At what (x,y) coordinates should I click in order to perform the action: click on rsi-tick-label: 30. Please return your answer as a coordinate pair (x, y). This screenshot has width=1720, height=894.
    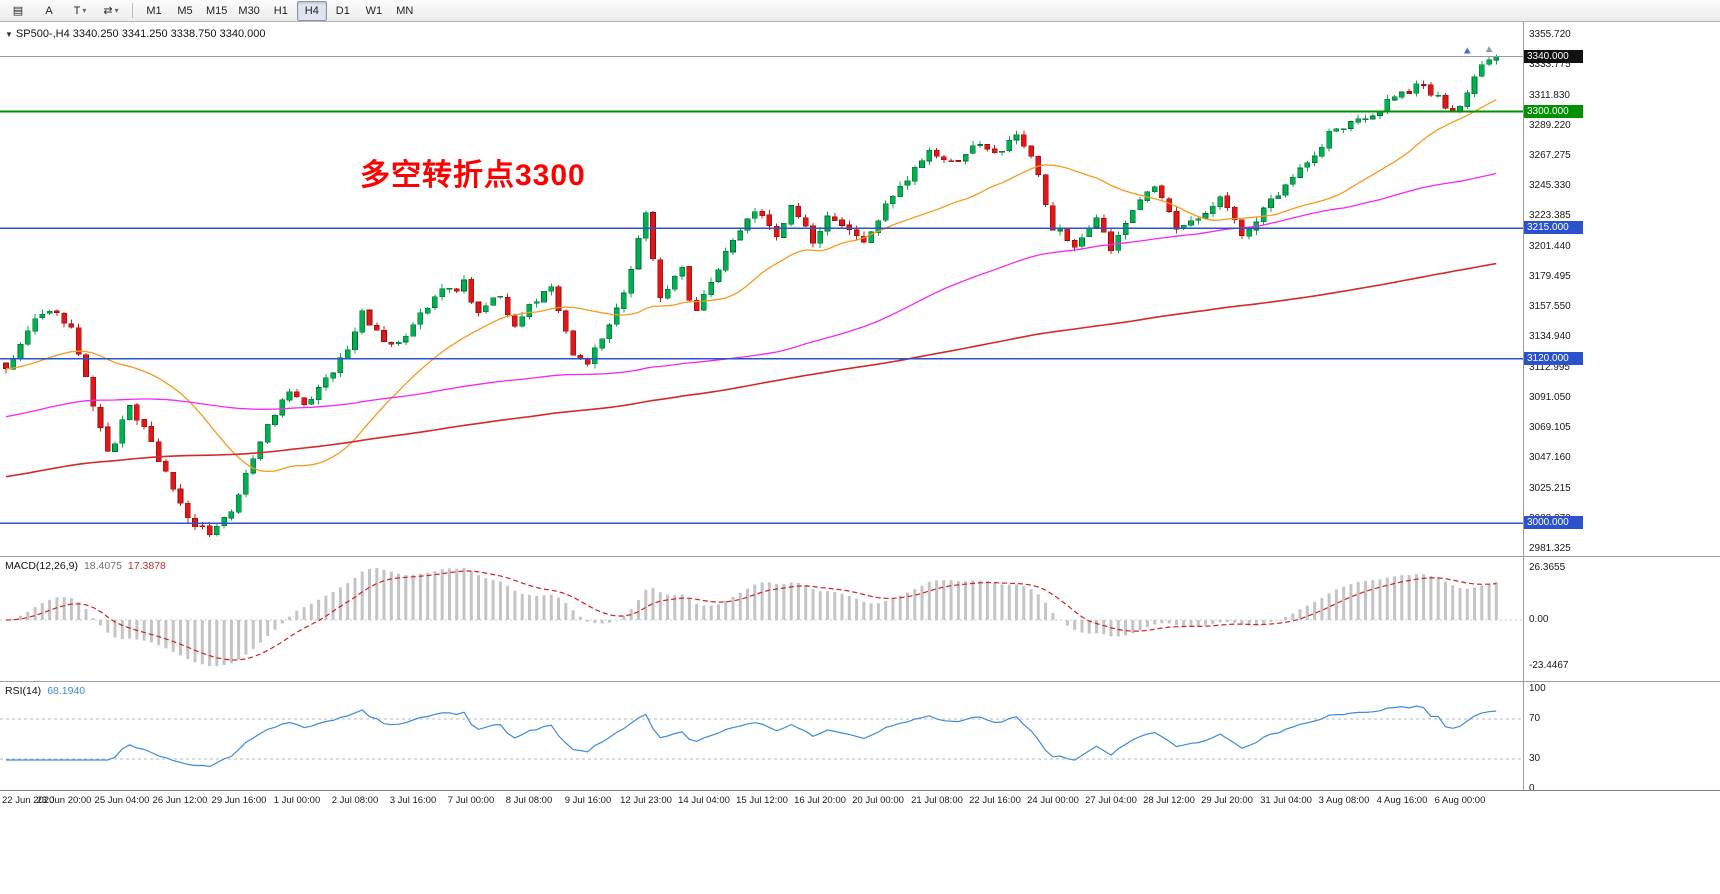
    Looking at the image, I should click on (1535, 758).